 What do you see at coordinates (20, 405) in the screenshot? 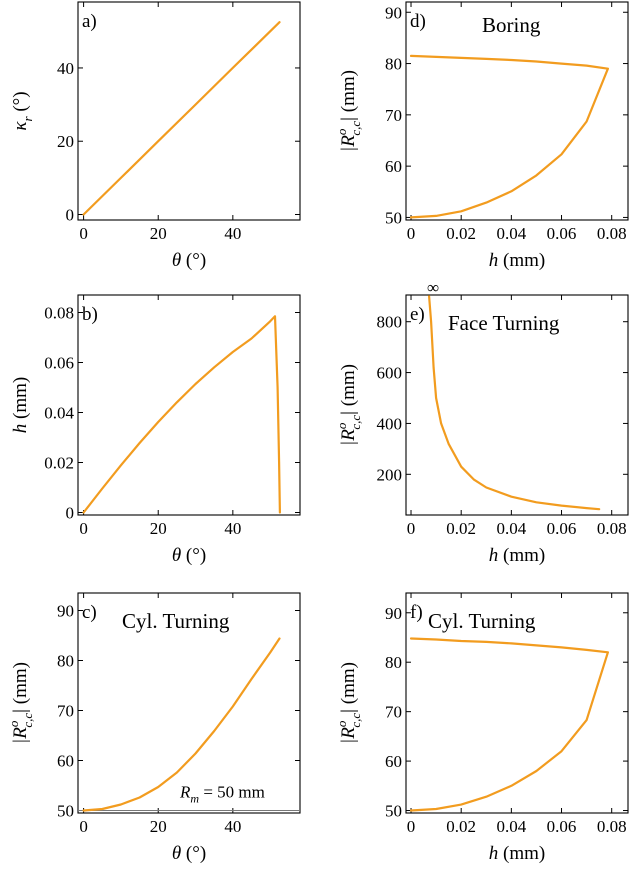
I see `y-axis-label: h (mm)` at bounding box center [20, 405].